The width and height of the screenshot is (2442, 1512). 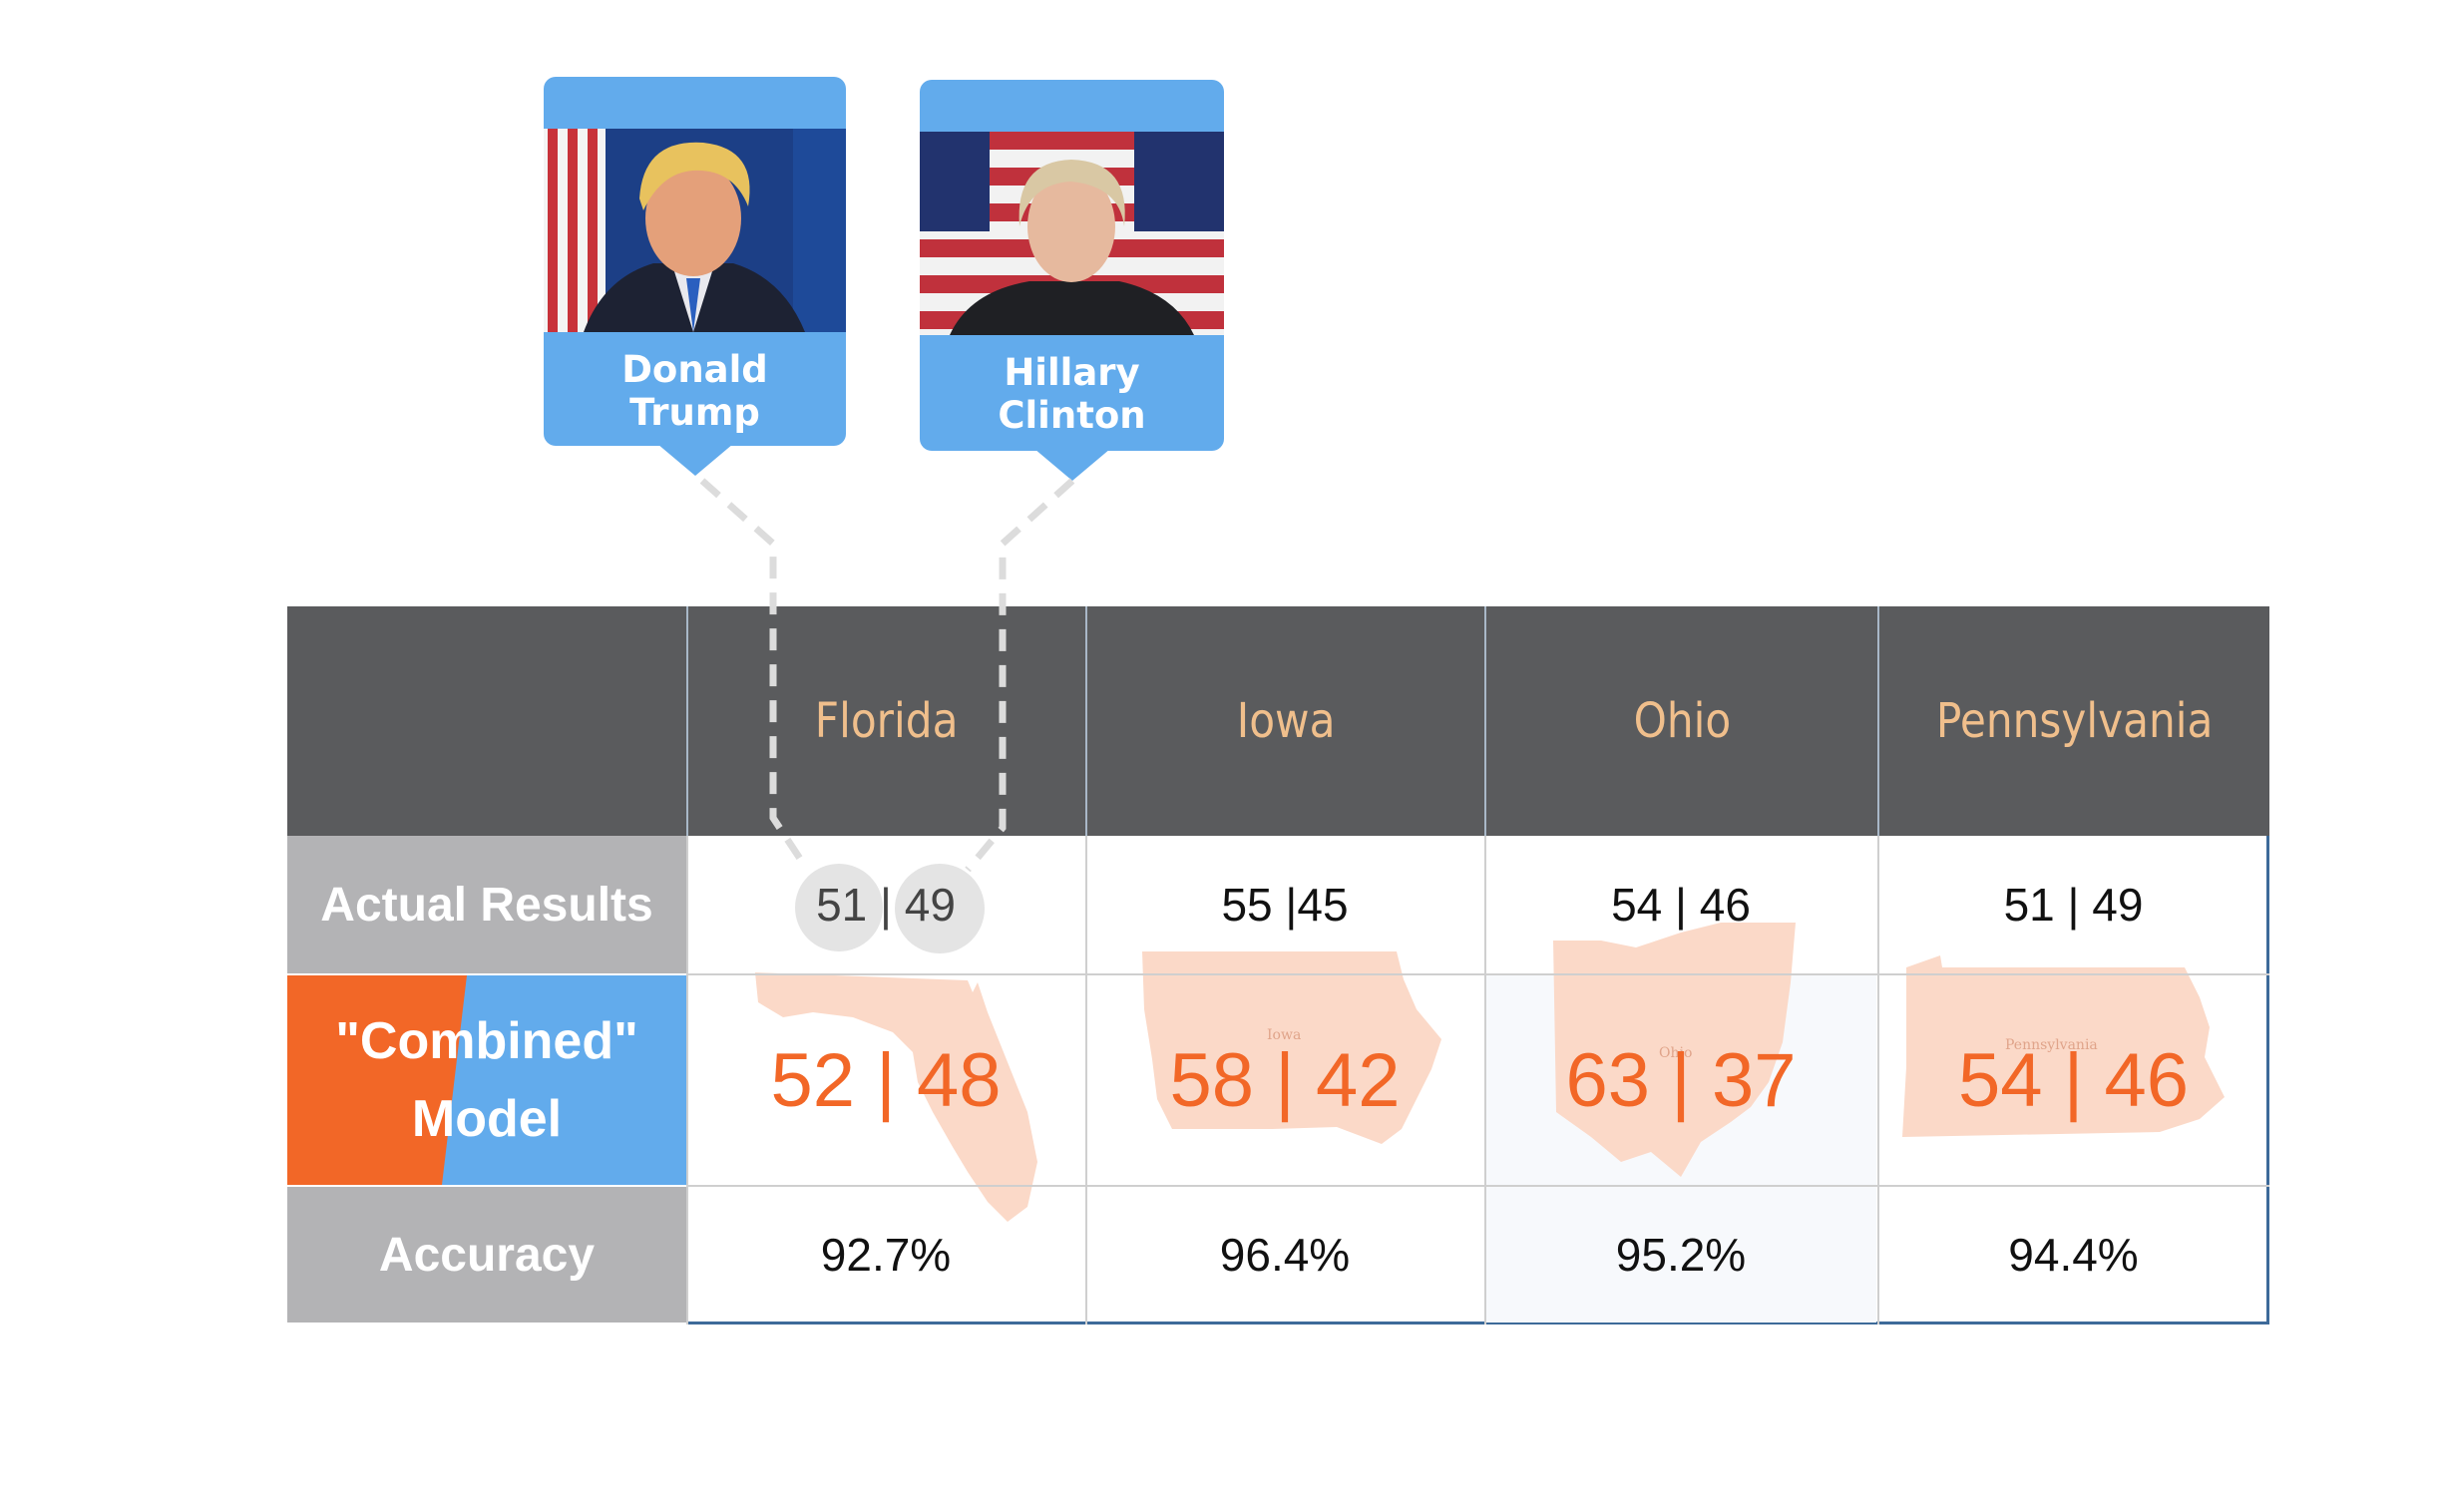 I want to click on map-label: Ohio, so click(x=1676, y=1053).